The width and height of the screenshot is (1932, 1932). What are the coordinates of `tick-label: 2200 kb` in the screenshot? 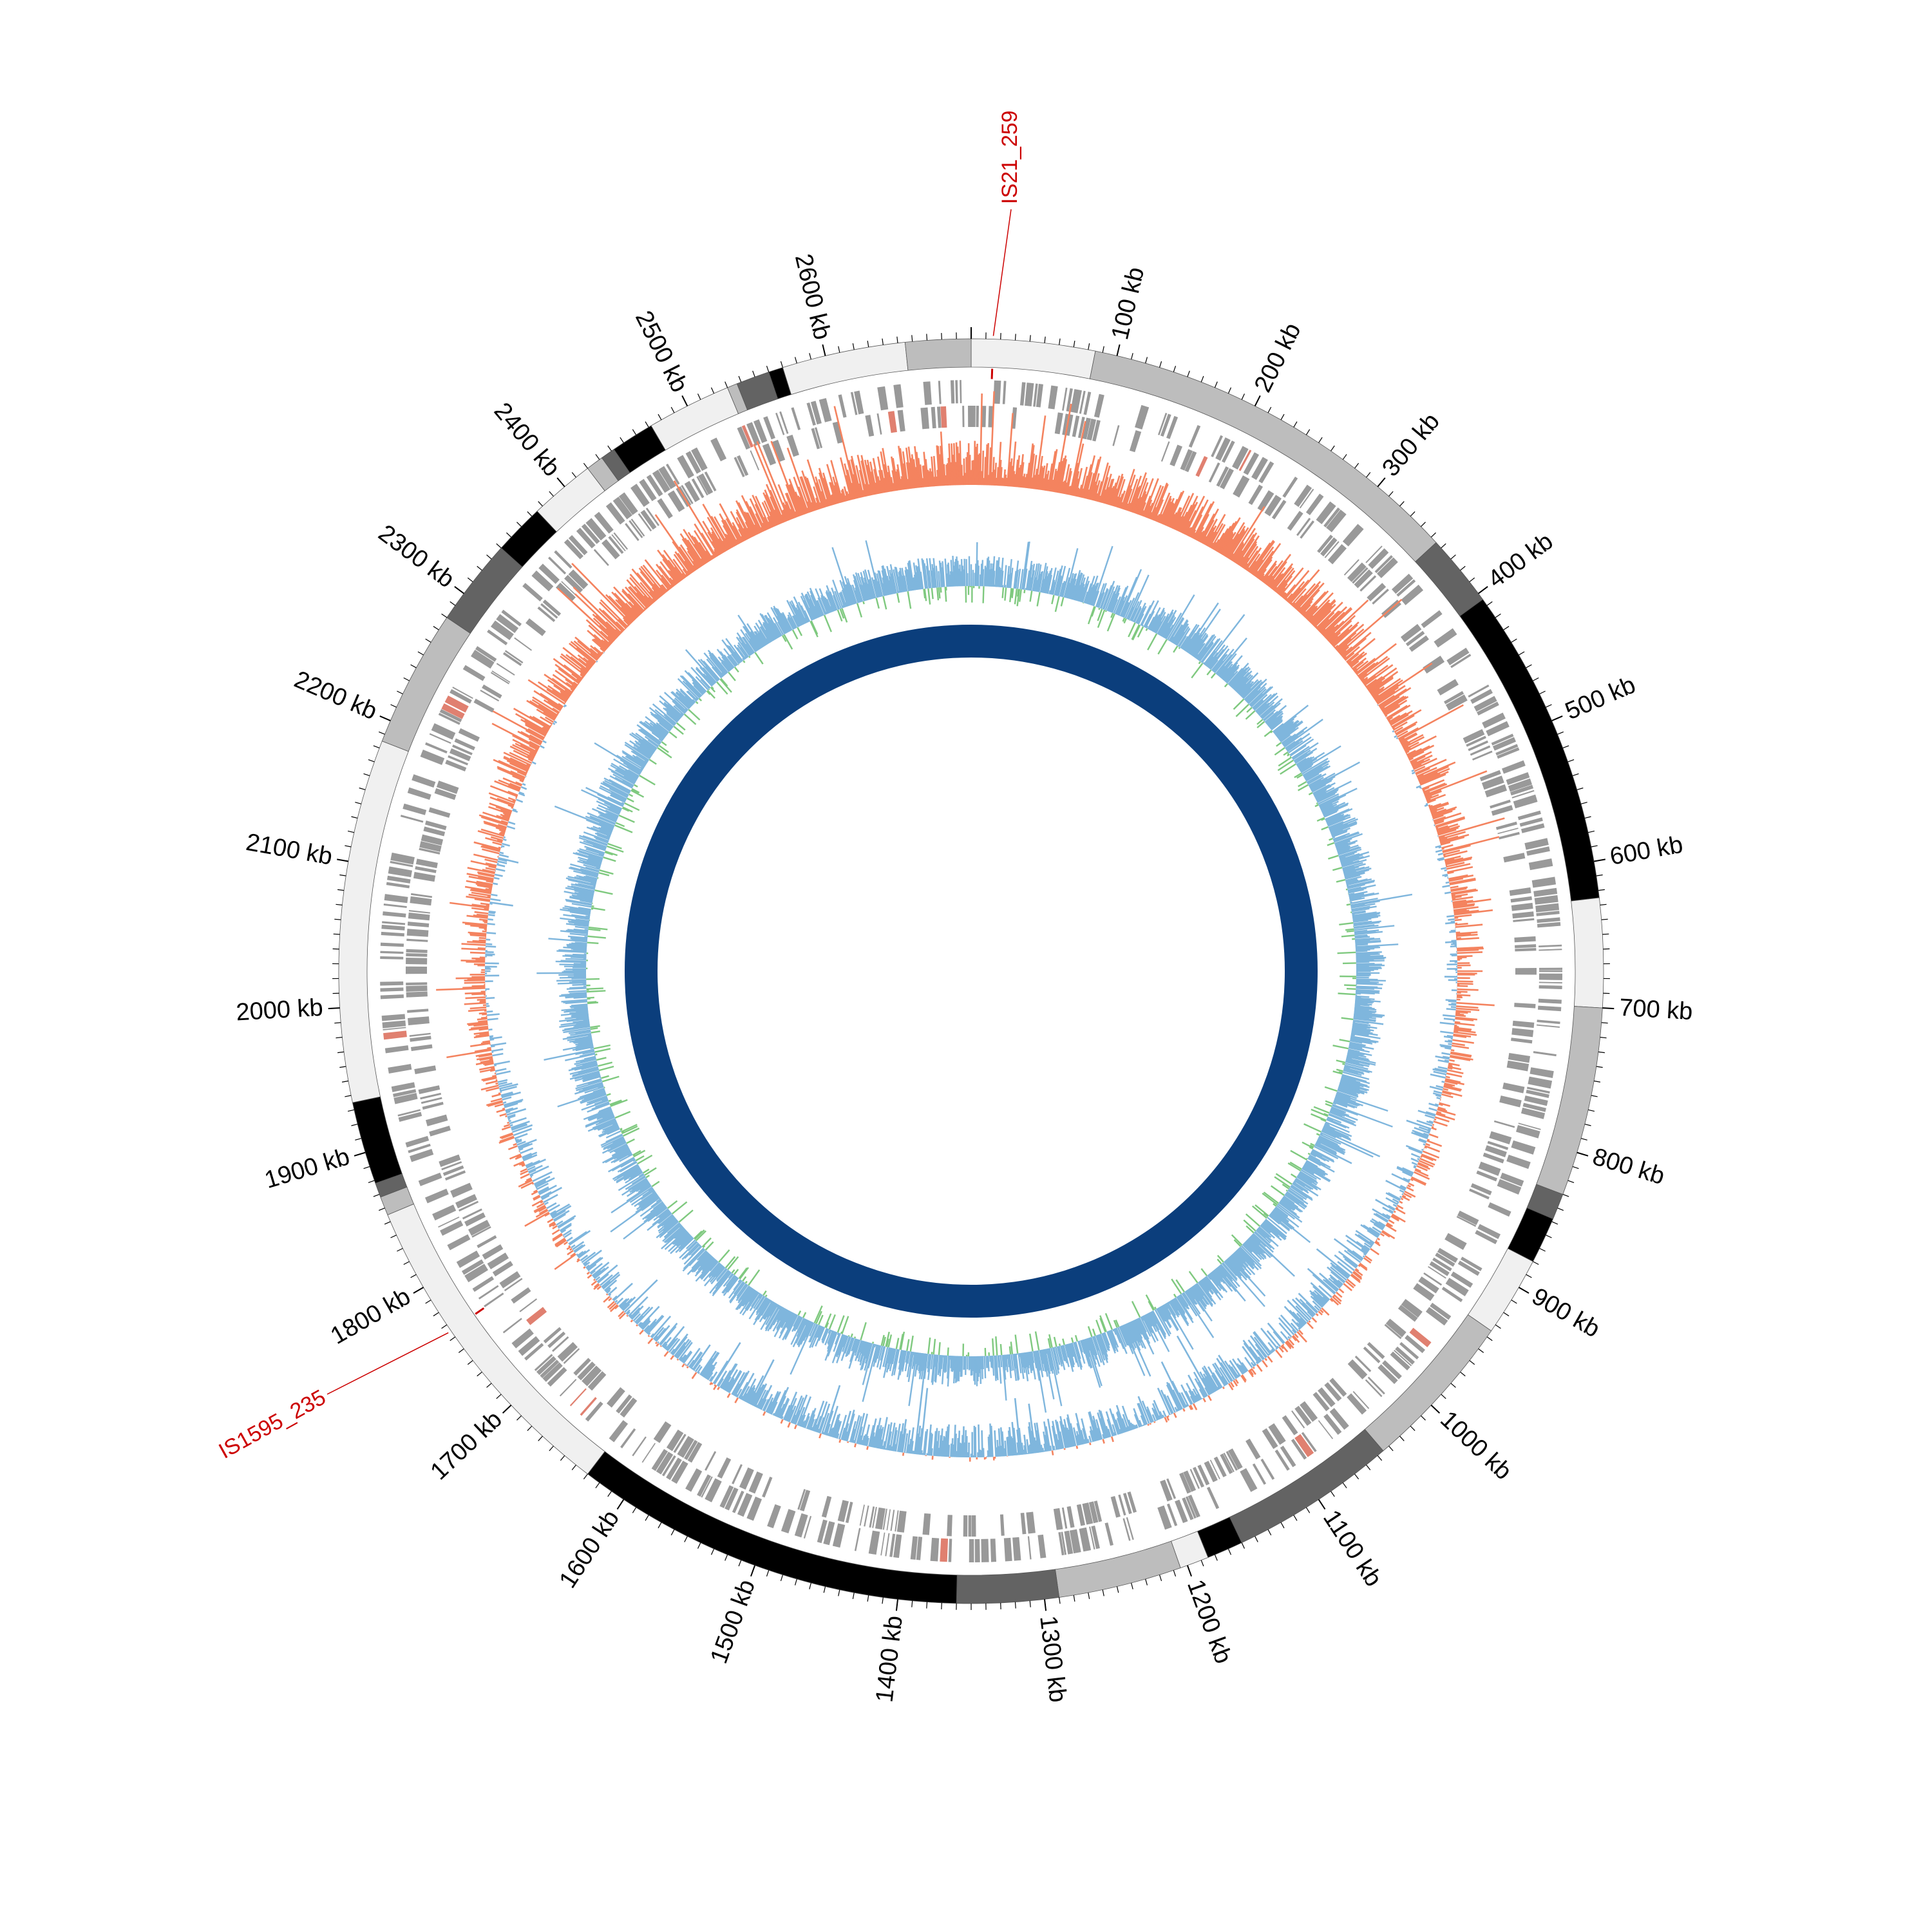 It's located at (335, 695).